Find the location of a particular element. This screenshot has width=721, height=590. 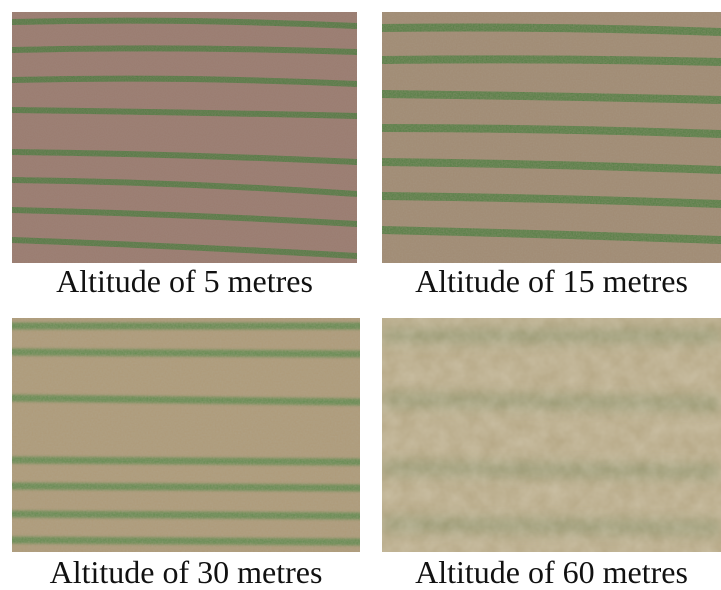

caption-15m: Altitude of 15 metres is located at coordinates (551, 281).